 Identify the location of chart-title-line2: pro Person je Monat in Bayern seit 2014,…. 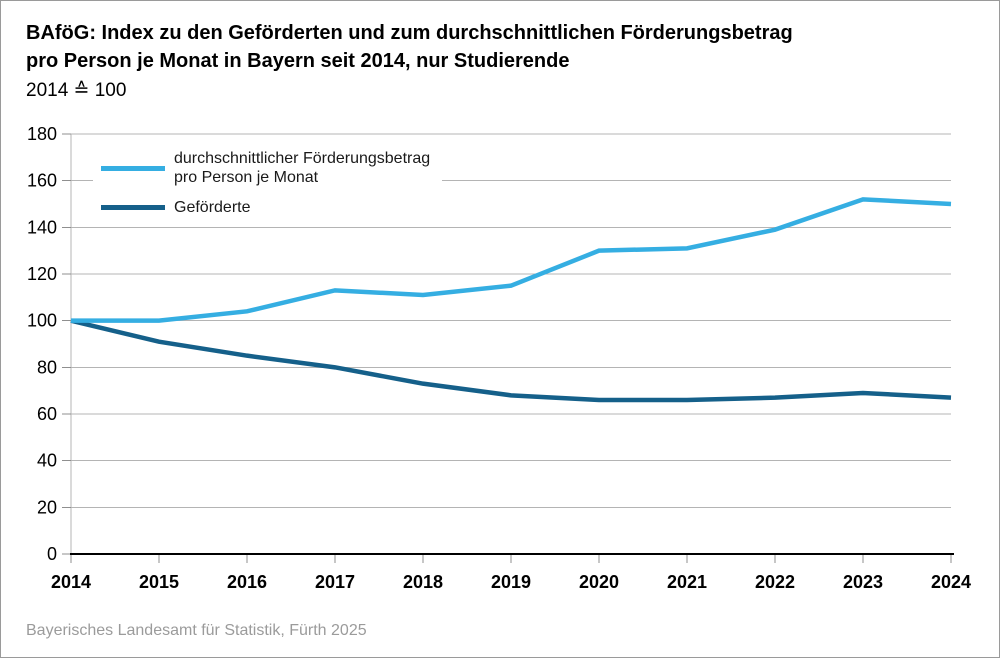
(298, 61).